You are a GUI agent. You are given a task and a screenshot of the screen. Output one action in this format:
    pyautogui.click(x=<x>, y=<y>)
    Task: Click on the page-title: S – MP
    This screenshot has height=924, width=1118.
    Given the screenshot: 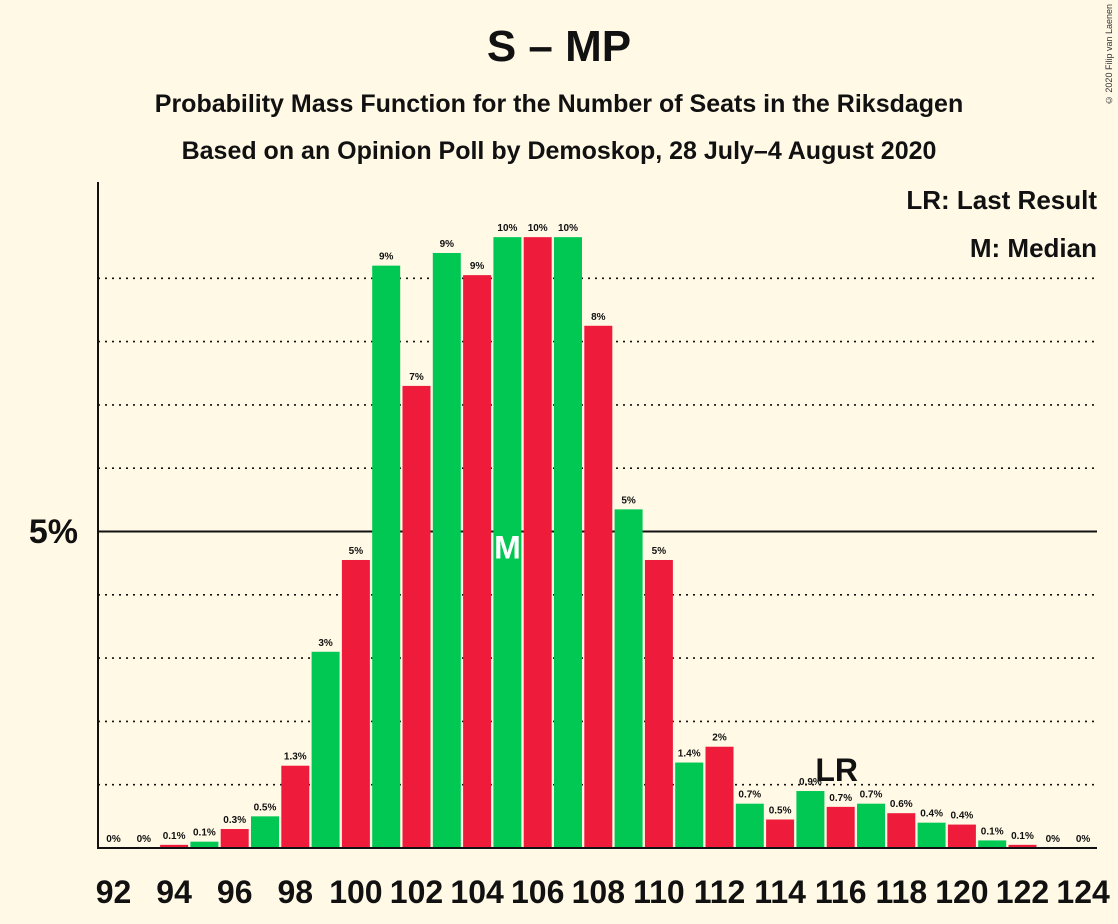 What is the action you would take?
    pyautogui.click(x=559, y=46)
    